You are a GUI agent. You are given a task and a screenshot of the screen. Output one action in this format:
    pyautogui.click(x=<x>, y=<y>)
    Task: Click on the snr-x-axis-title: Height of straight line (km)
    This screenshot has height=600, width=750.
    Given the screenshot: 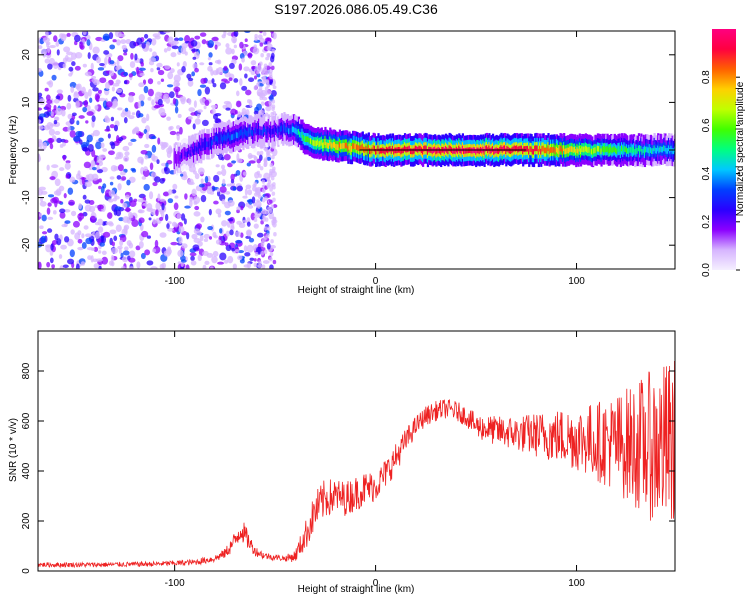 What is the action you would take?
    pyautogui.click(x=356, y=589)
    